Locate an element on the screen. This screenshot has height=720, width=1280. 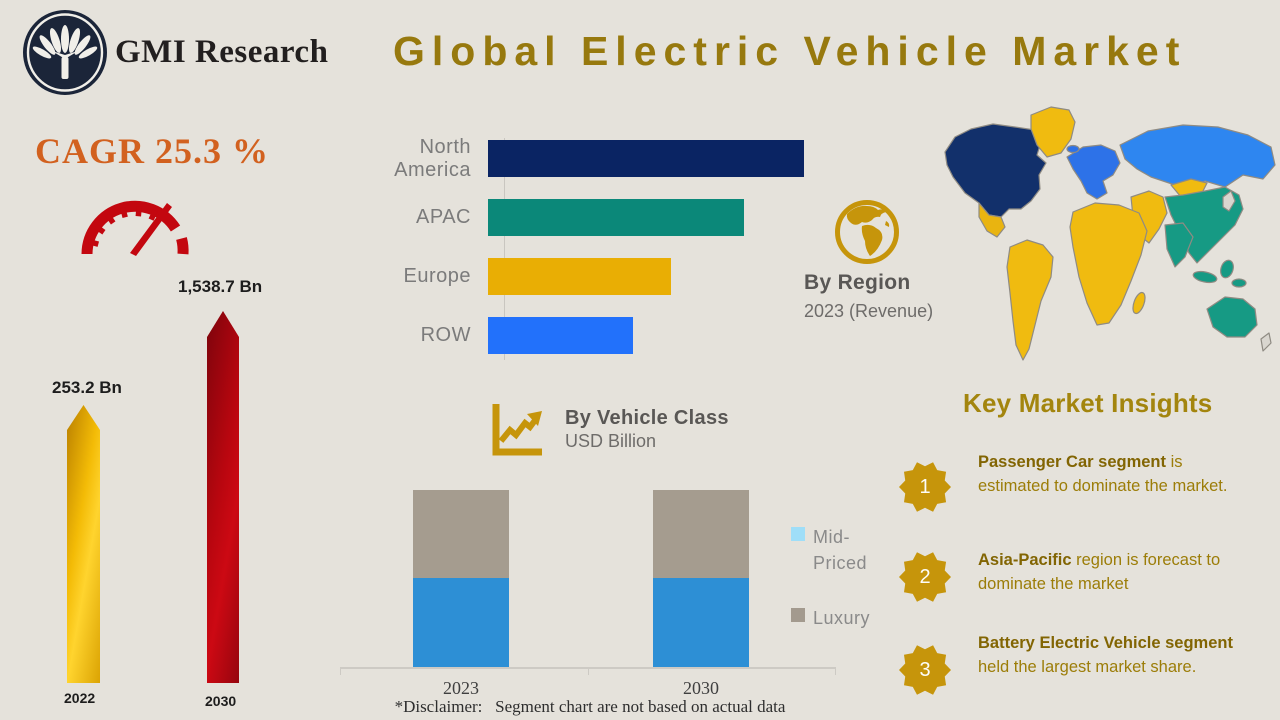
map-mexico is located at coordinates (992, 220).